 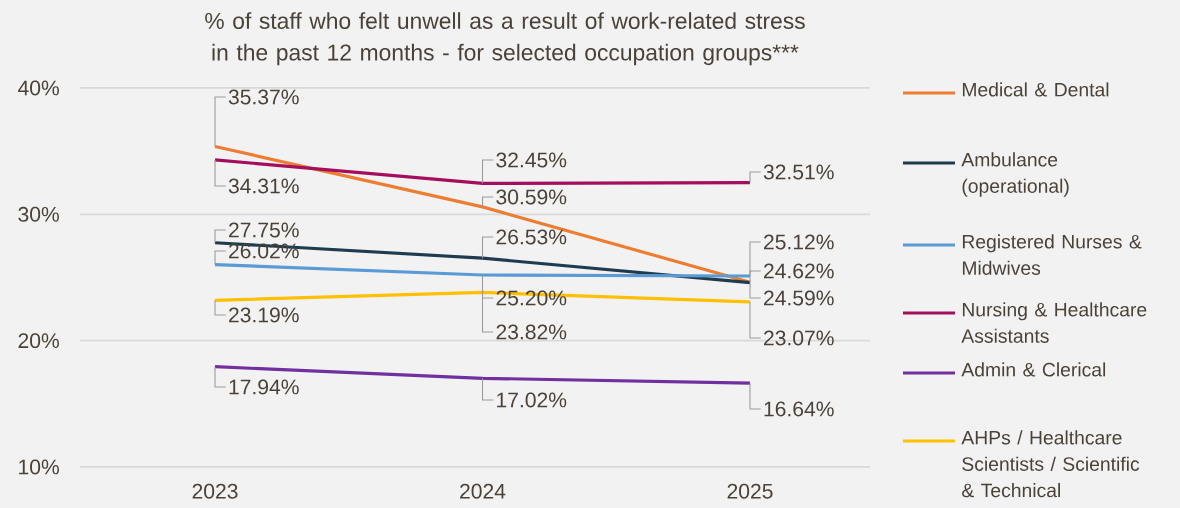 What do you see at coordinates (531, 332) in the screenshot?
I see `data-label: 23.82%` at bounding box center [531, 332].